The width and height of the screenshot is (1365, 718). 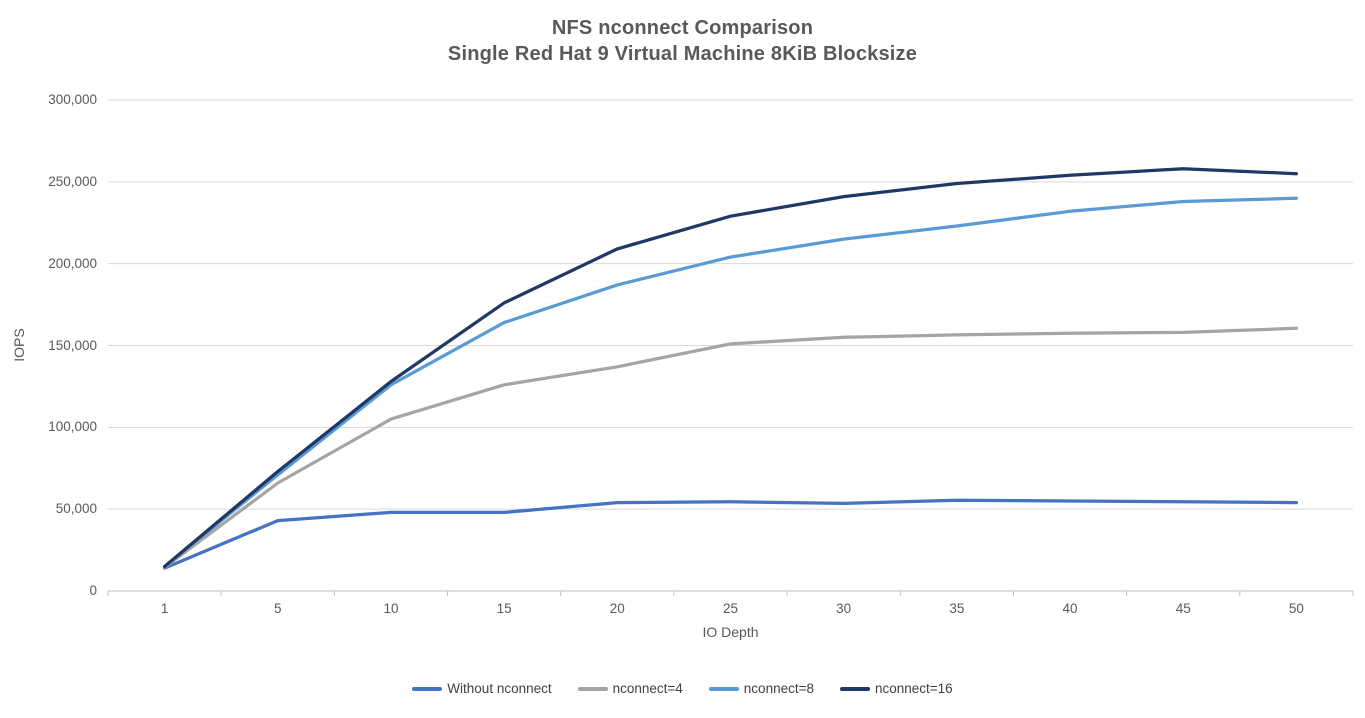 I want to click on x-tick-label: 50, so click(x=1296, y=608).